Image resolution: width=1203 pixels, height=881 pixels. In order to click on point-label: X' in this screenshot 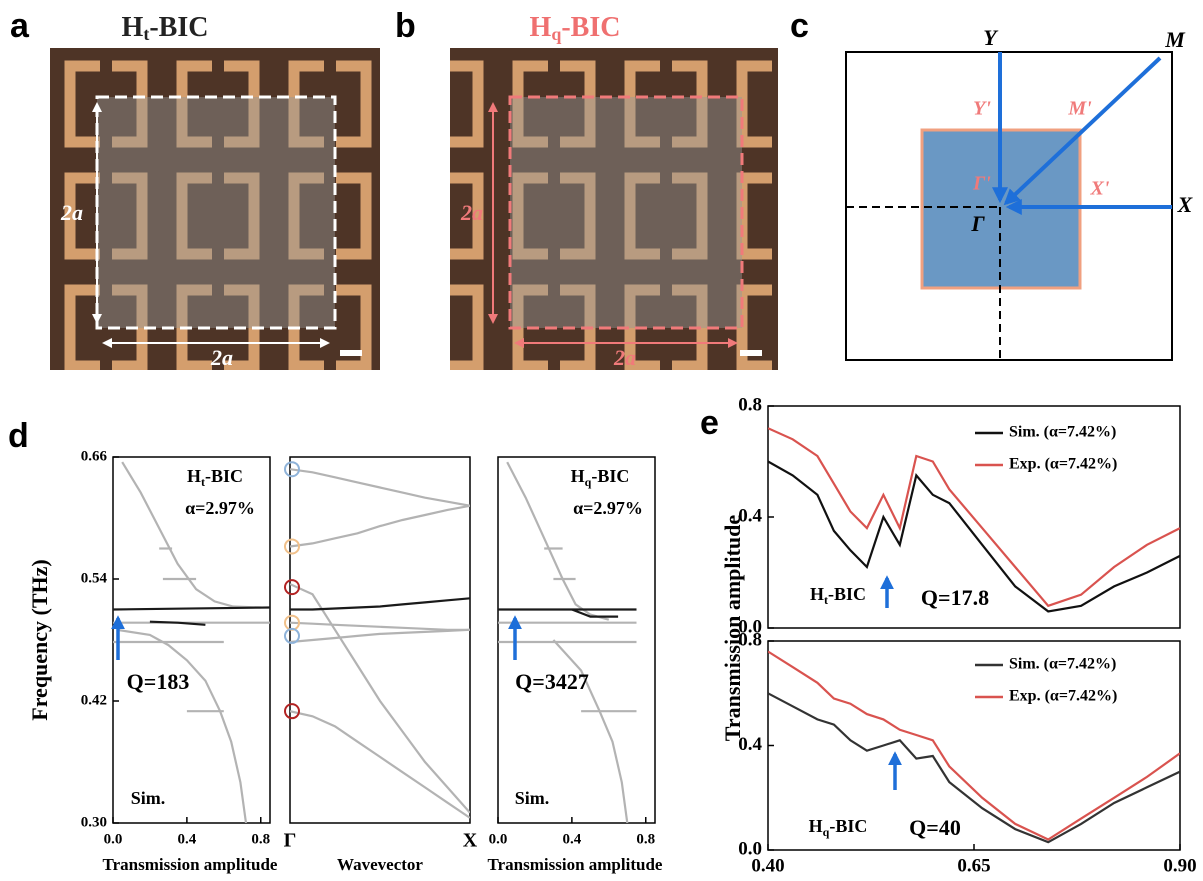, I will do `click(1100, 189)`.